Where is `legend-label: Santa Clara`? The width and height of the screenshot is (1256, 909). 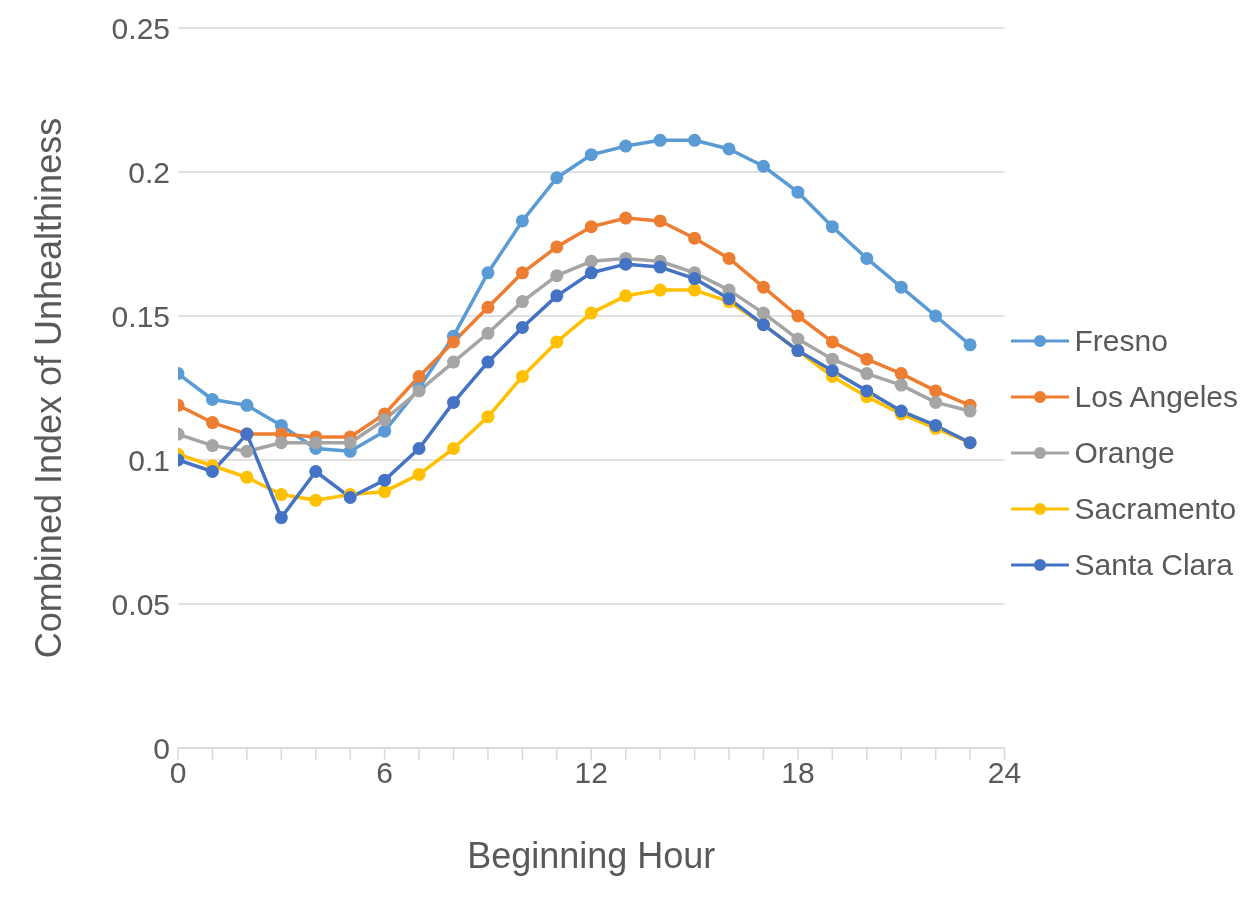
legend-label: Santa Clara is located at coordinates (1153, 565).